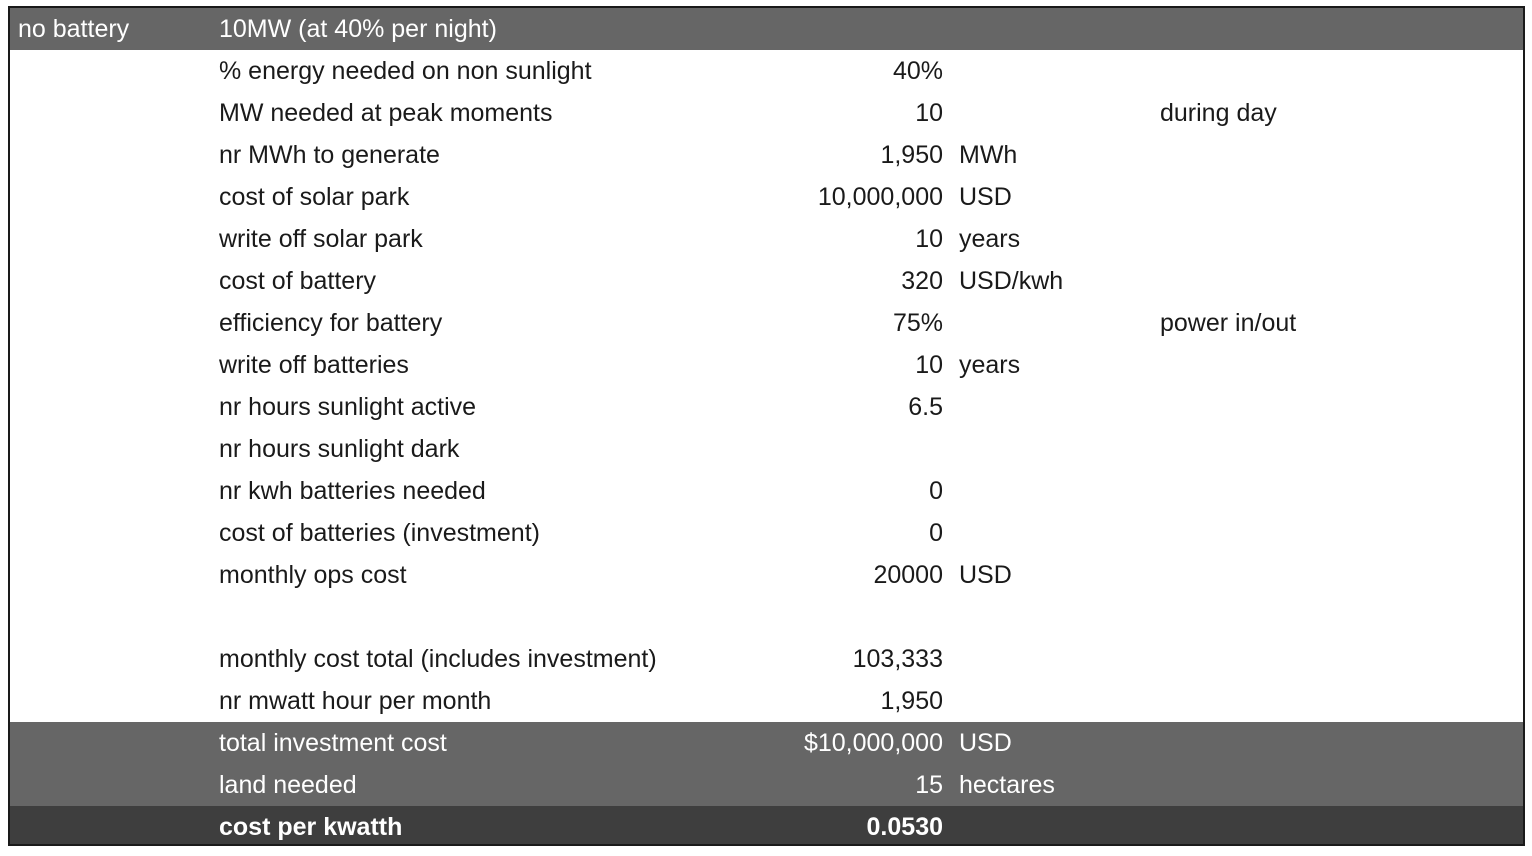  I want to click on table-row: nr mwatt hour per month 1,950, so click(766, 701).